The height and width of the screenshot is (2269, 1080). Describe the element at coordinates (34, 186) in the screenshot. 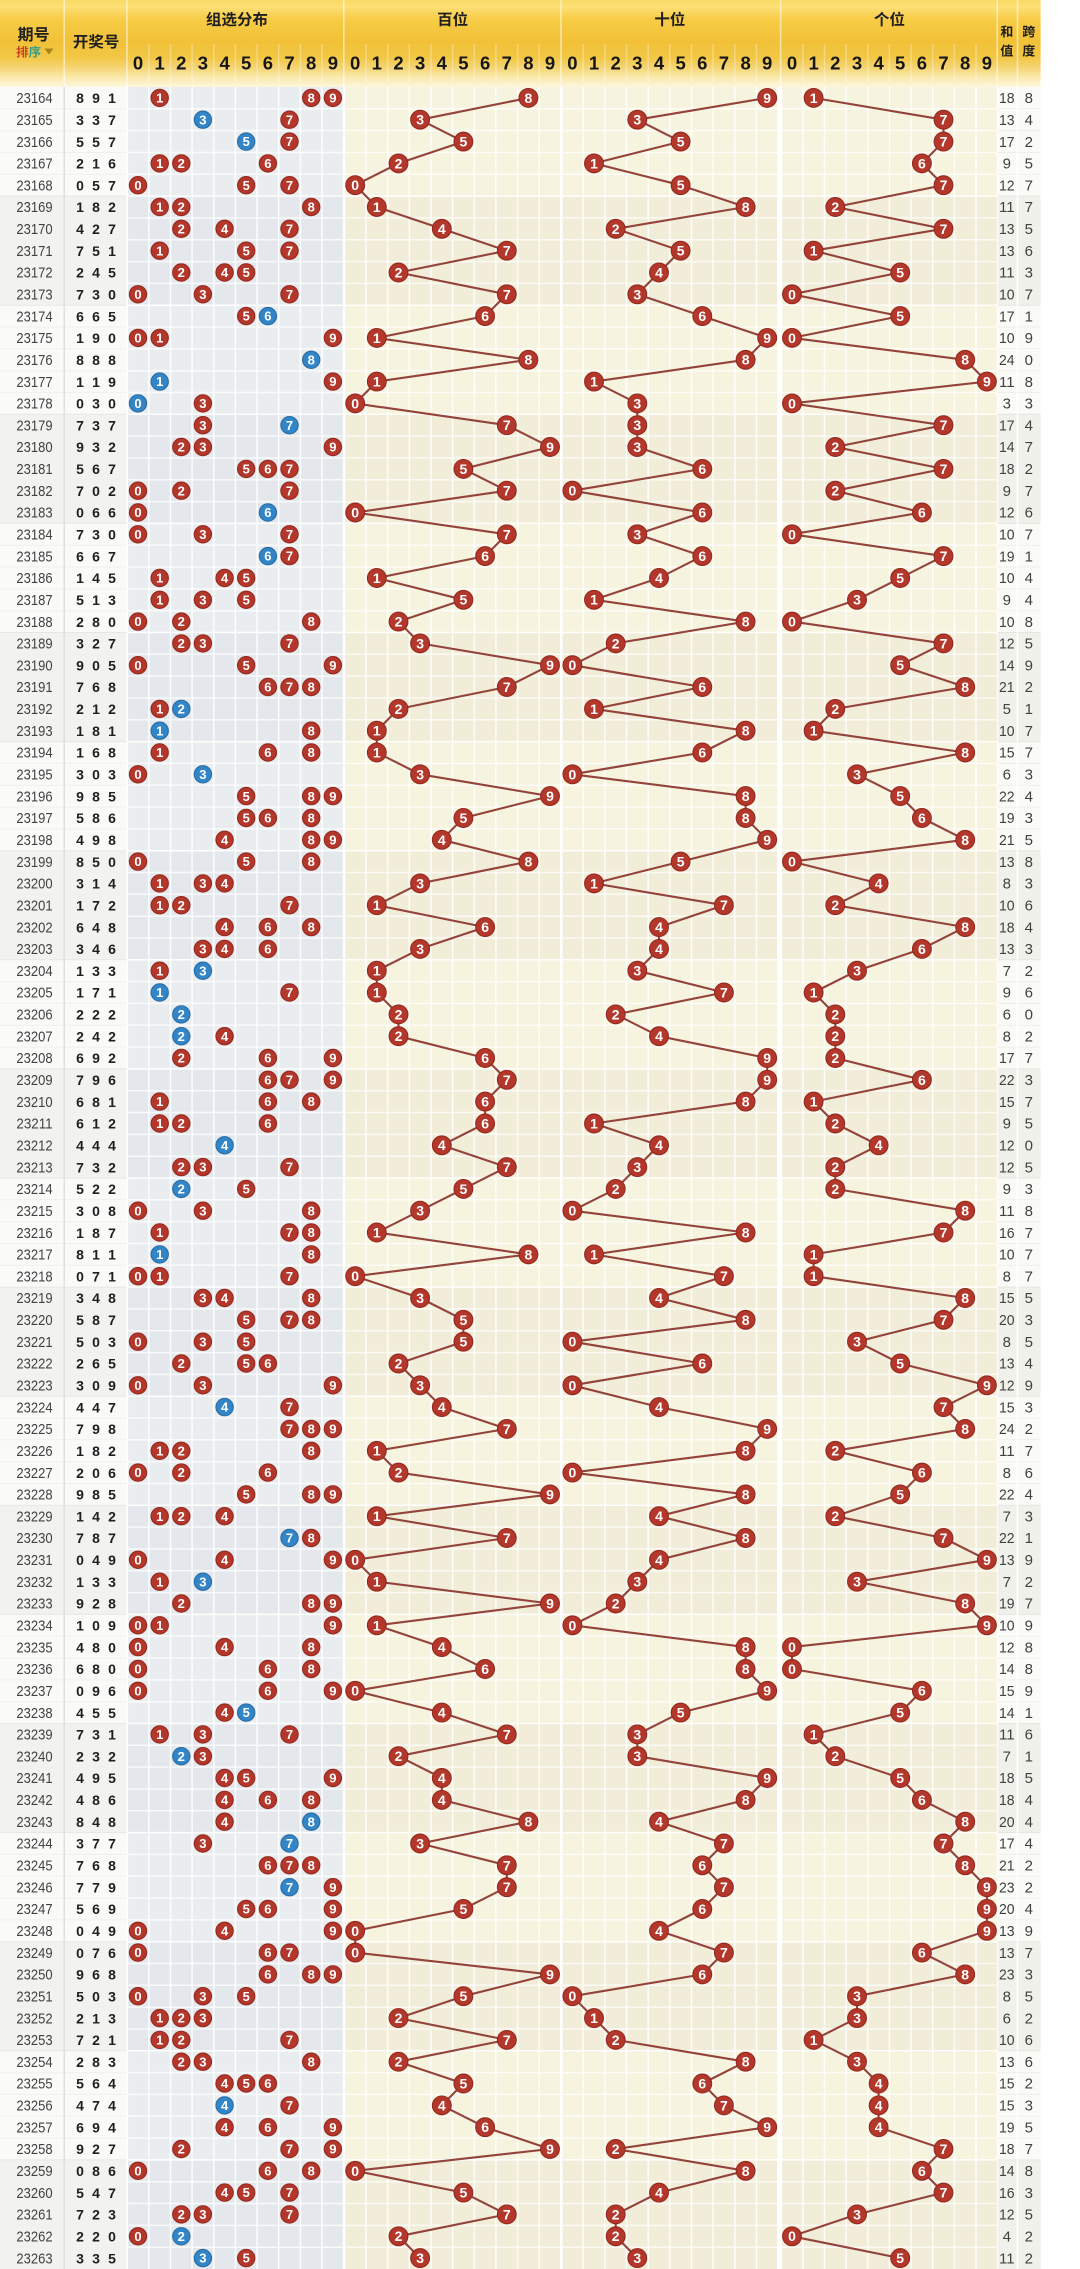

I see `svg-text: 23168` at that location.